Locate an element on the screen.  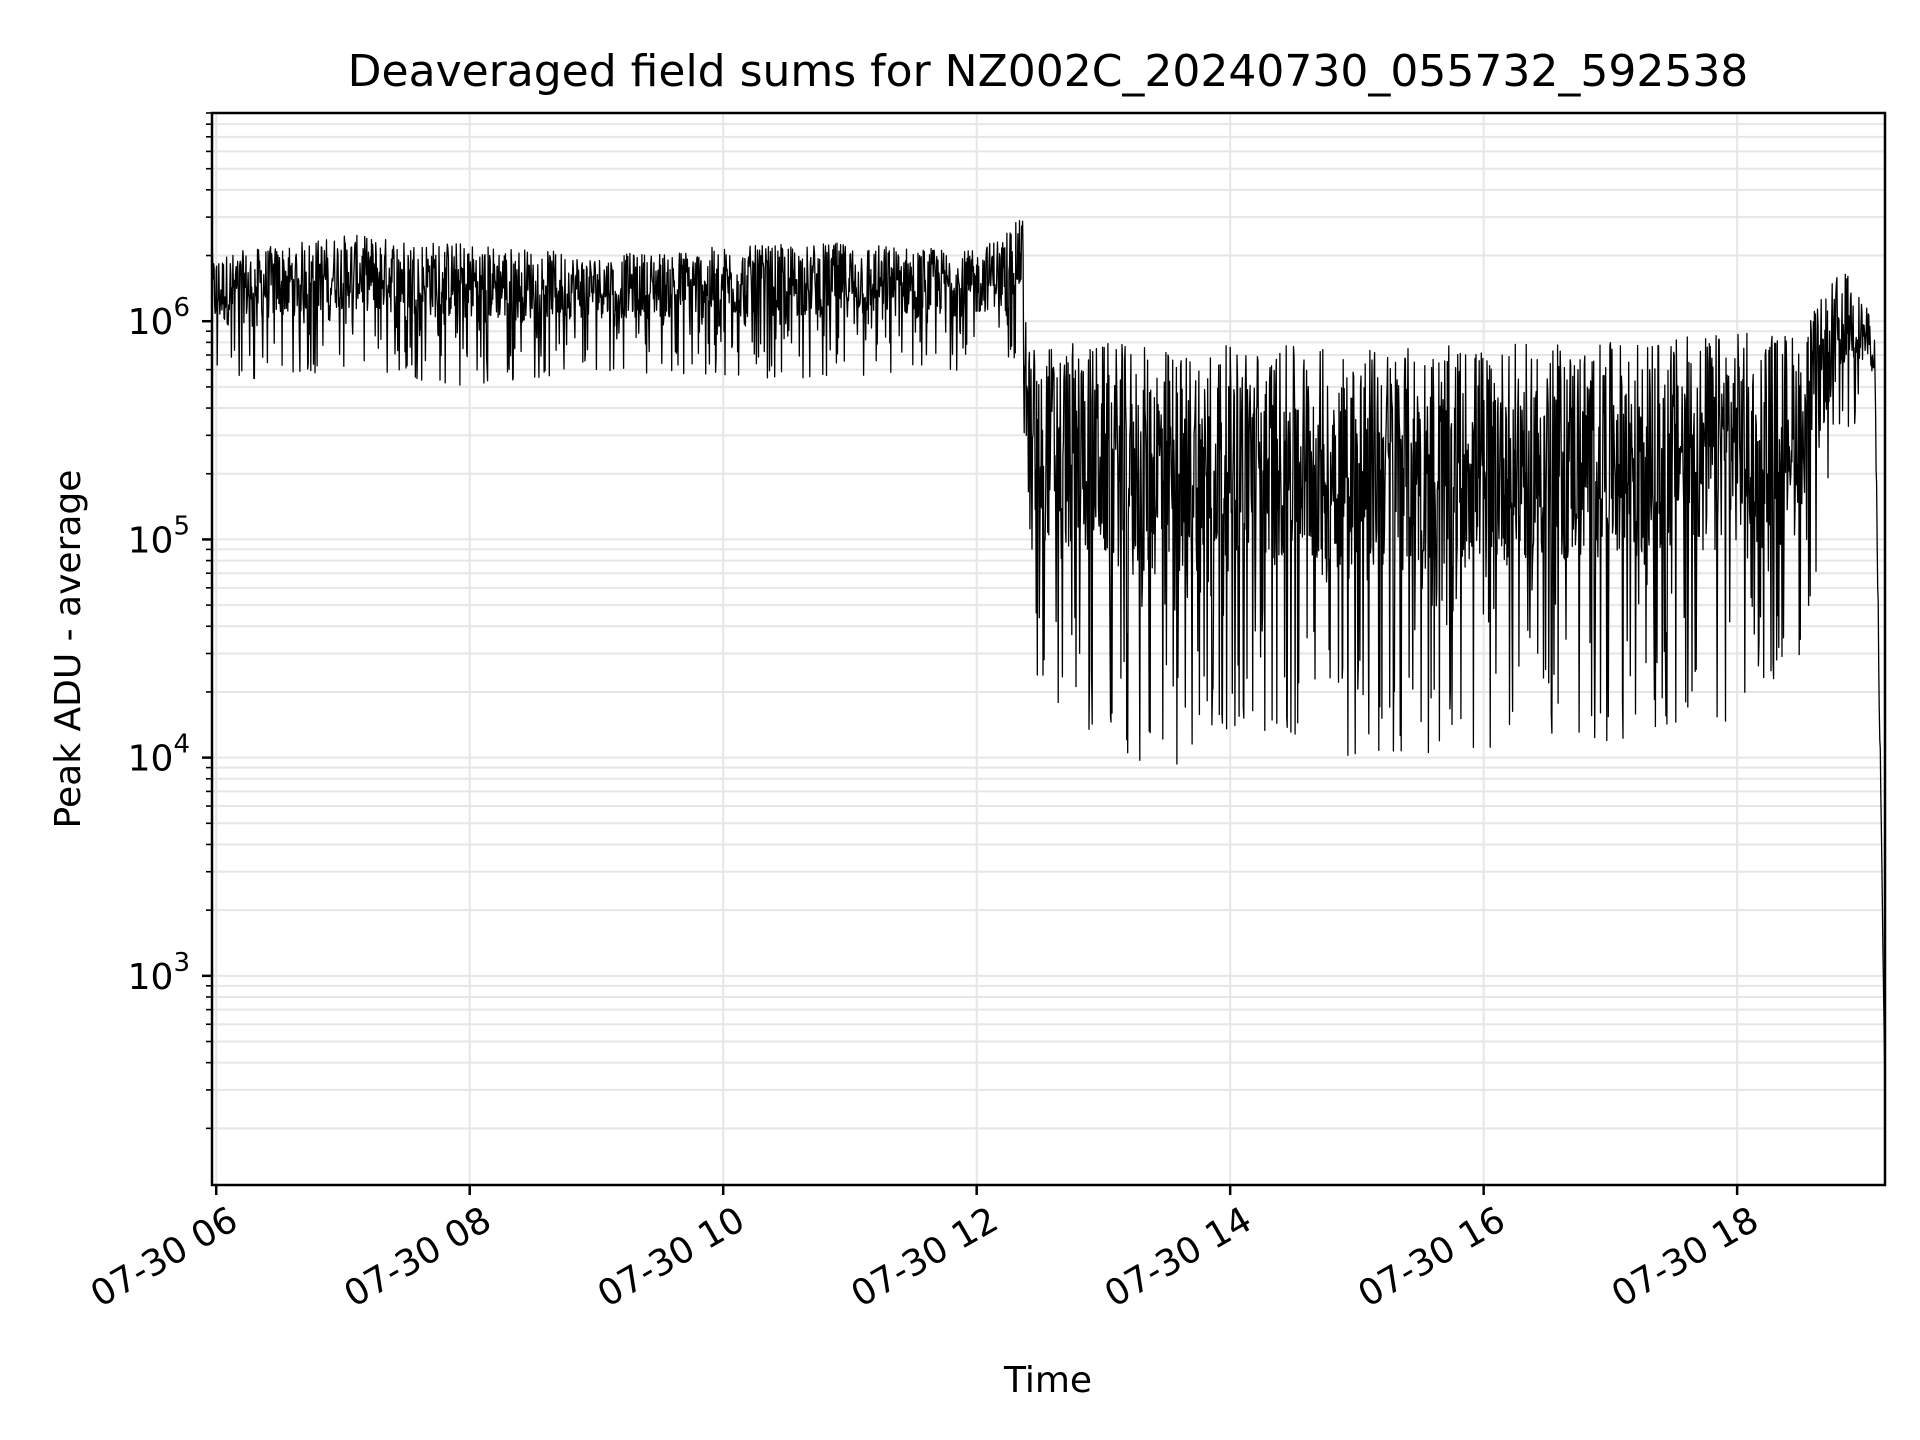
y-tick-label: 10⁴ is located at coordinates (159, 755).